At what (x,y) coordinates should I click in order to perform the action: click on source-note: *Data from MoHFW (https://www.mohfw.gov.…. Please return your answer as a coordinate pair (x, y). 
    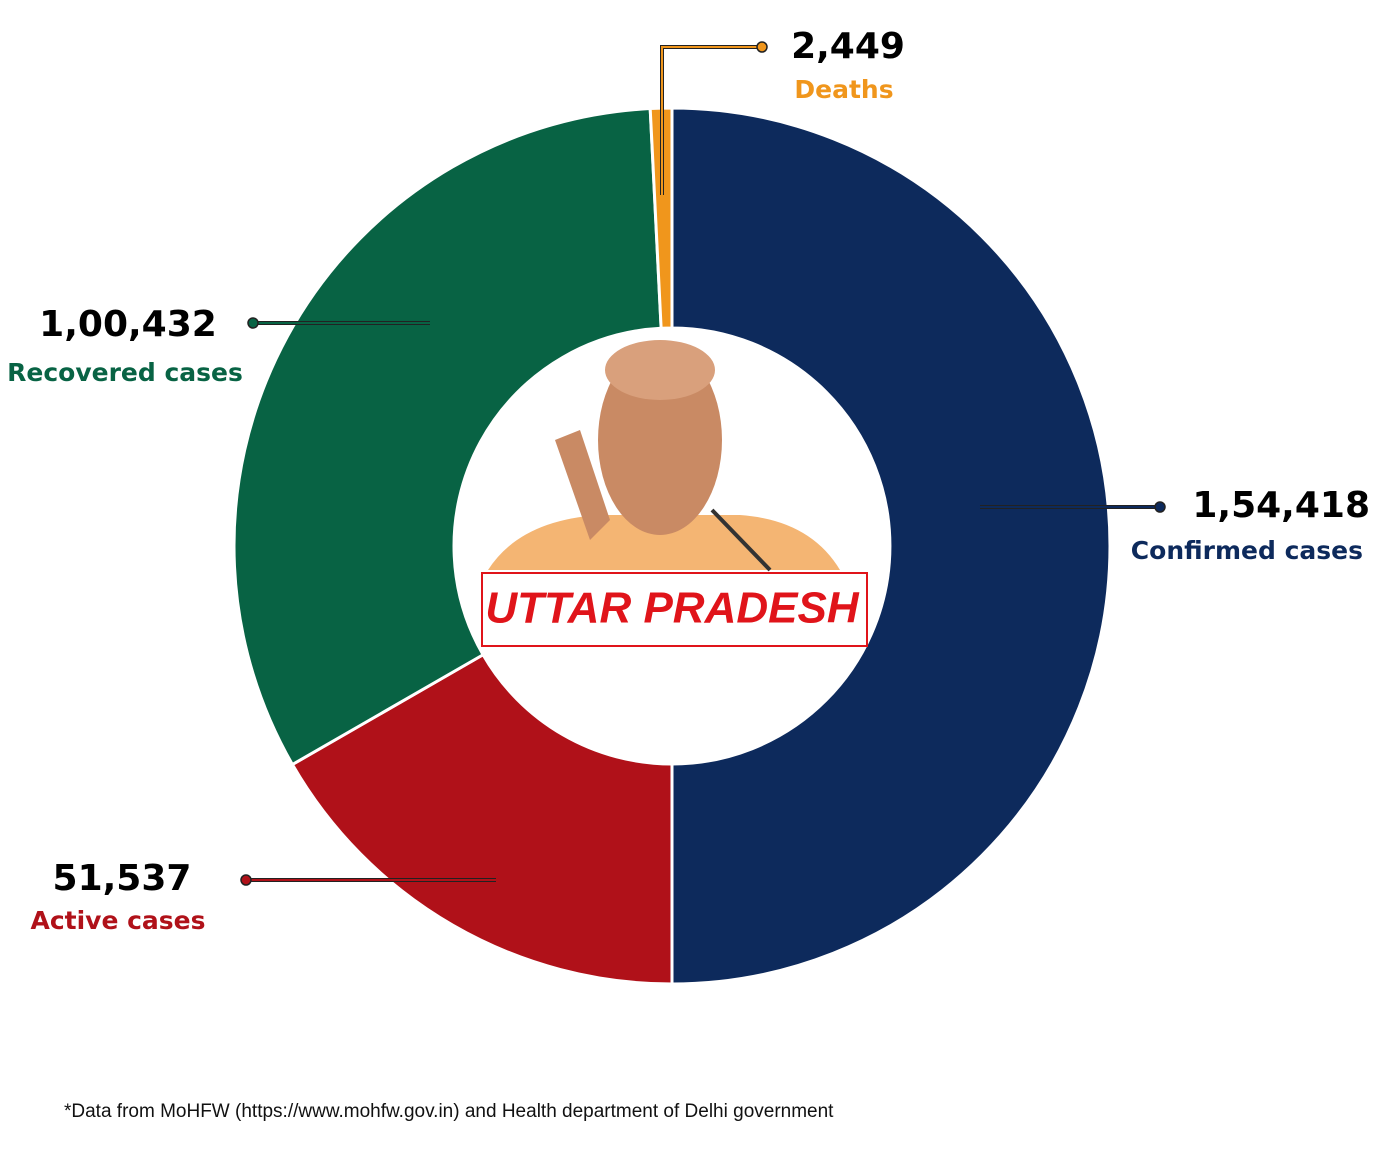
    Looking at the image, I should click on (449, 1111).